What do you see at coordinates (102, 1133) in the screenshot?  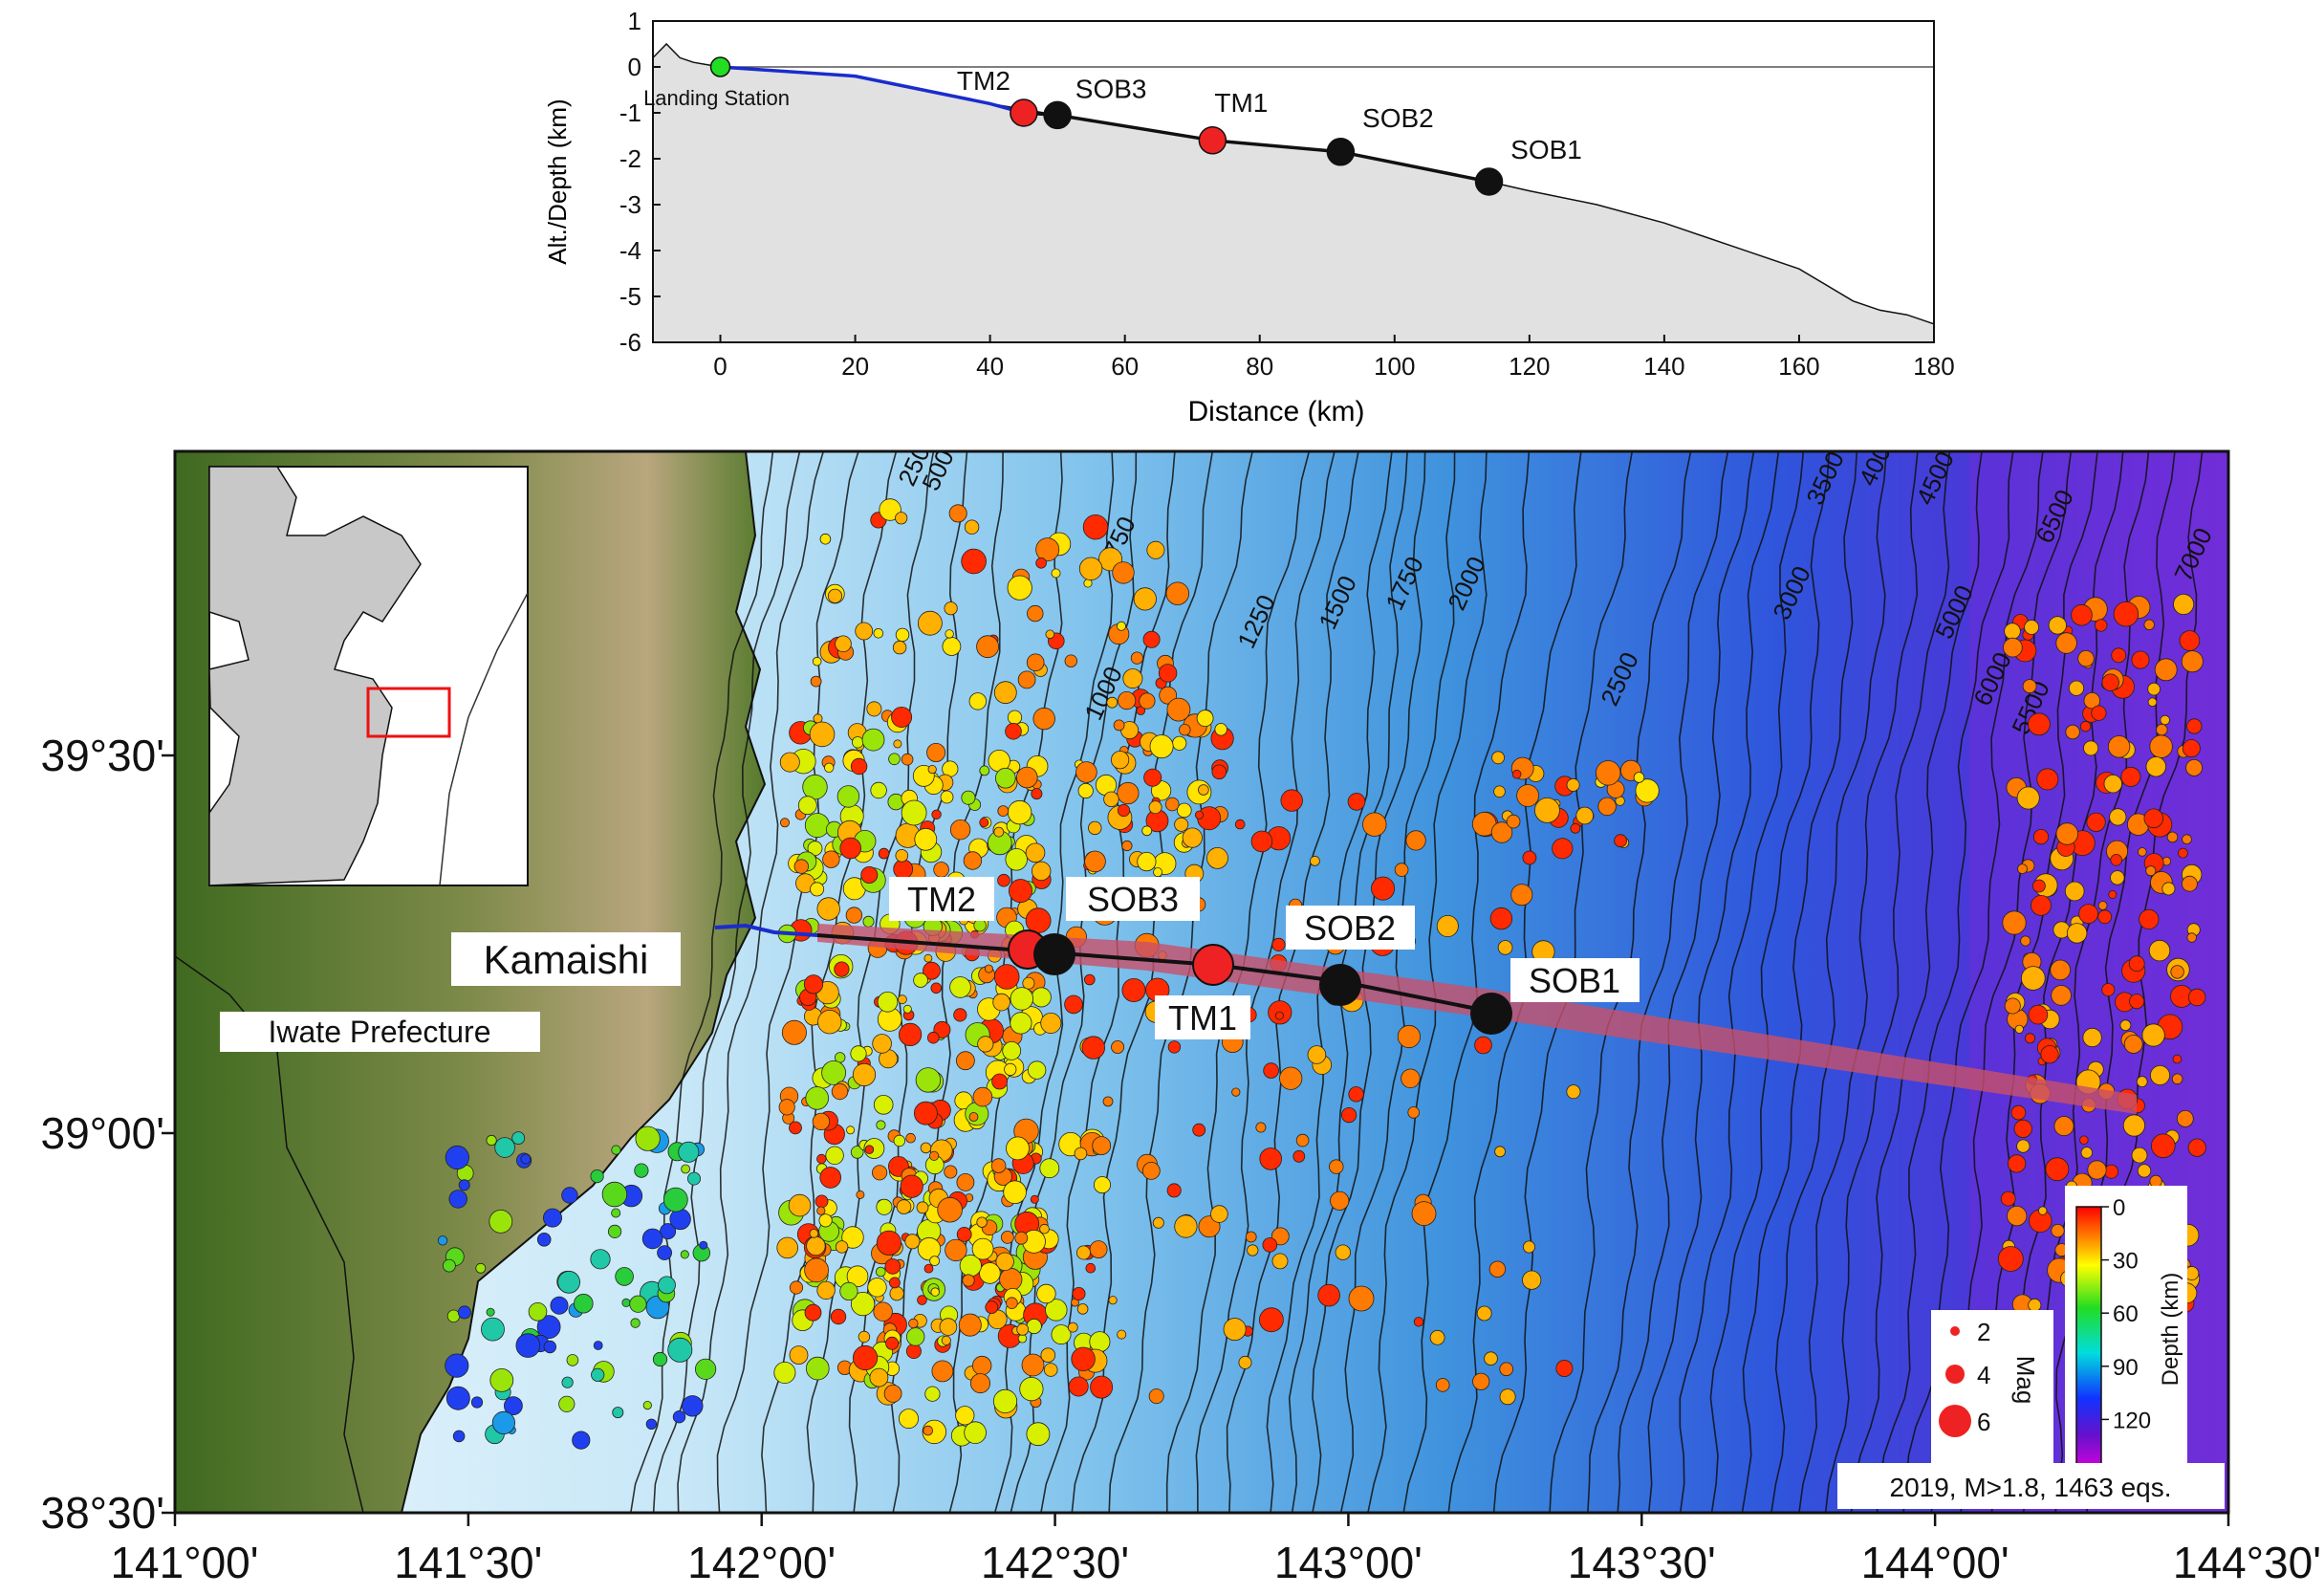 I see `lat-tick-label: 39°00'` at bounding box center [102, 1133].